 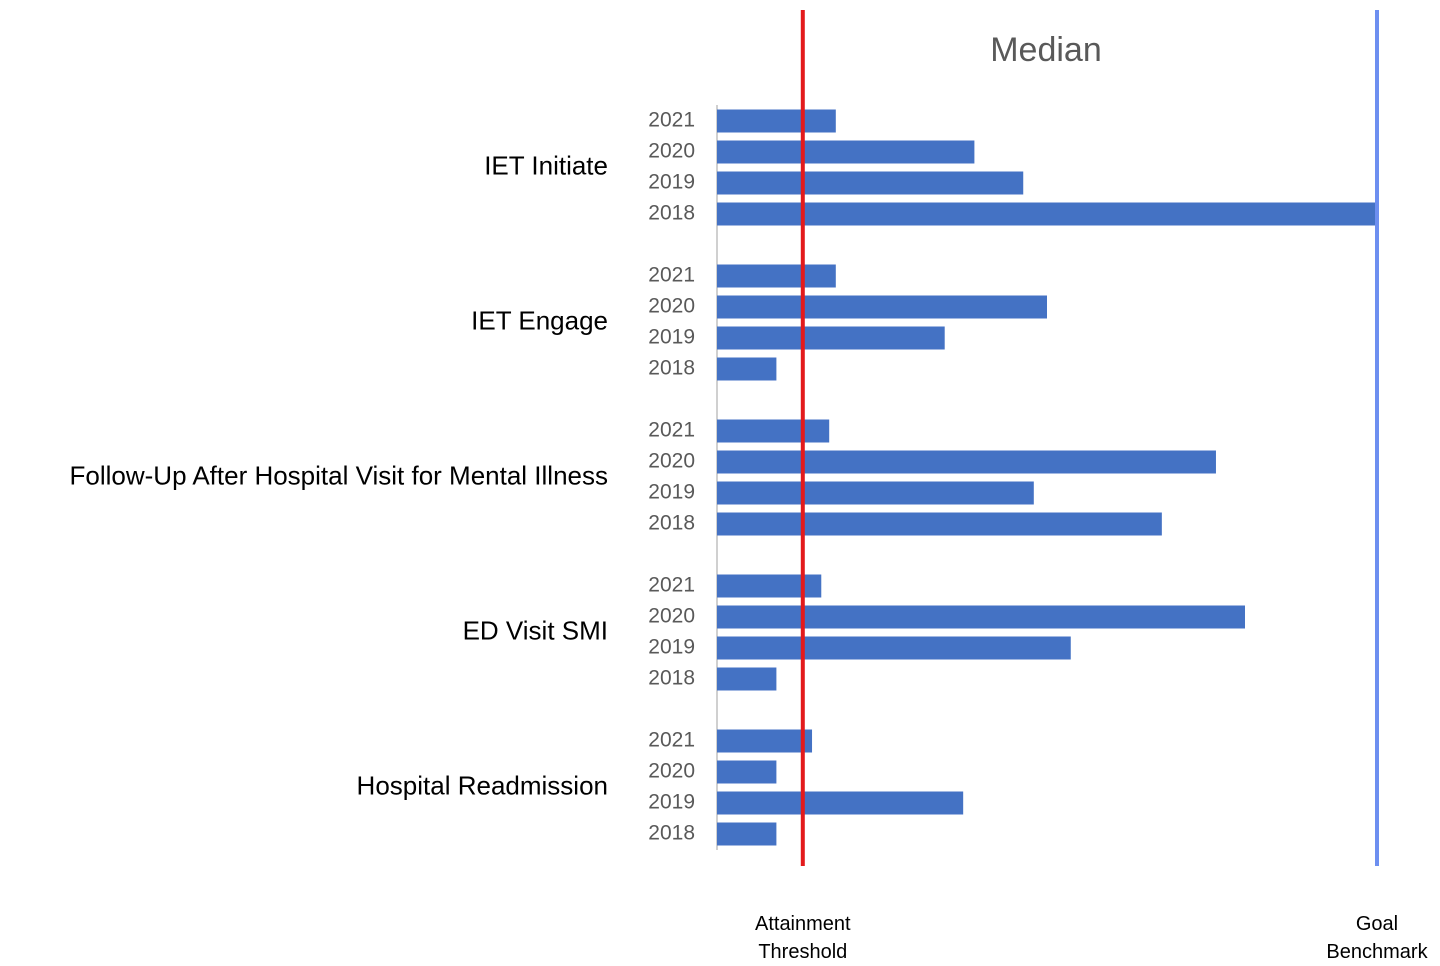 What do you see at coordinates (539, 320) in the screenshot?
I see `category-label: IET Engage` at bounding box center [539, 320].